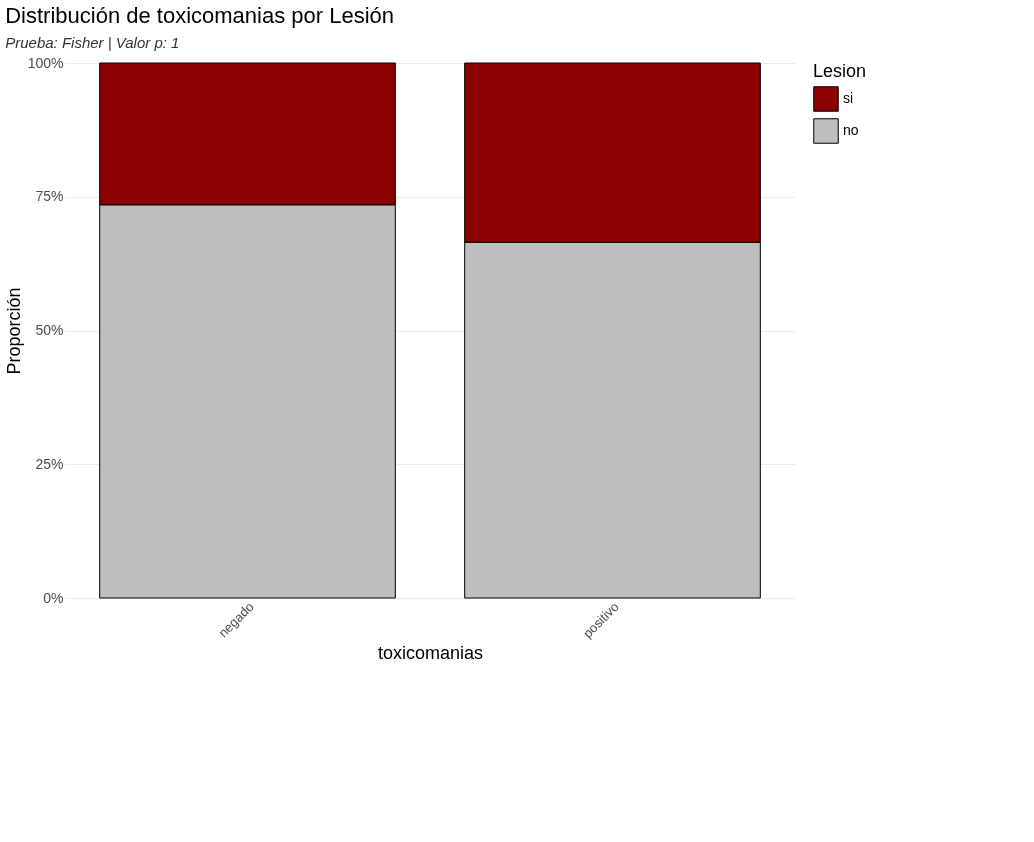 The image size is (1034, 842). I want to click on legend-title: Lesion, so click(840, 71).